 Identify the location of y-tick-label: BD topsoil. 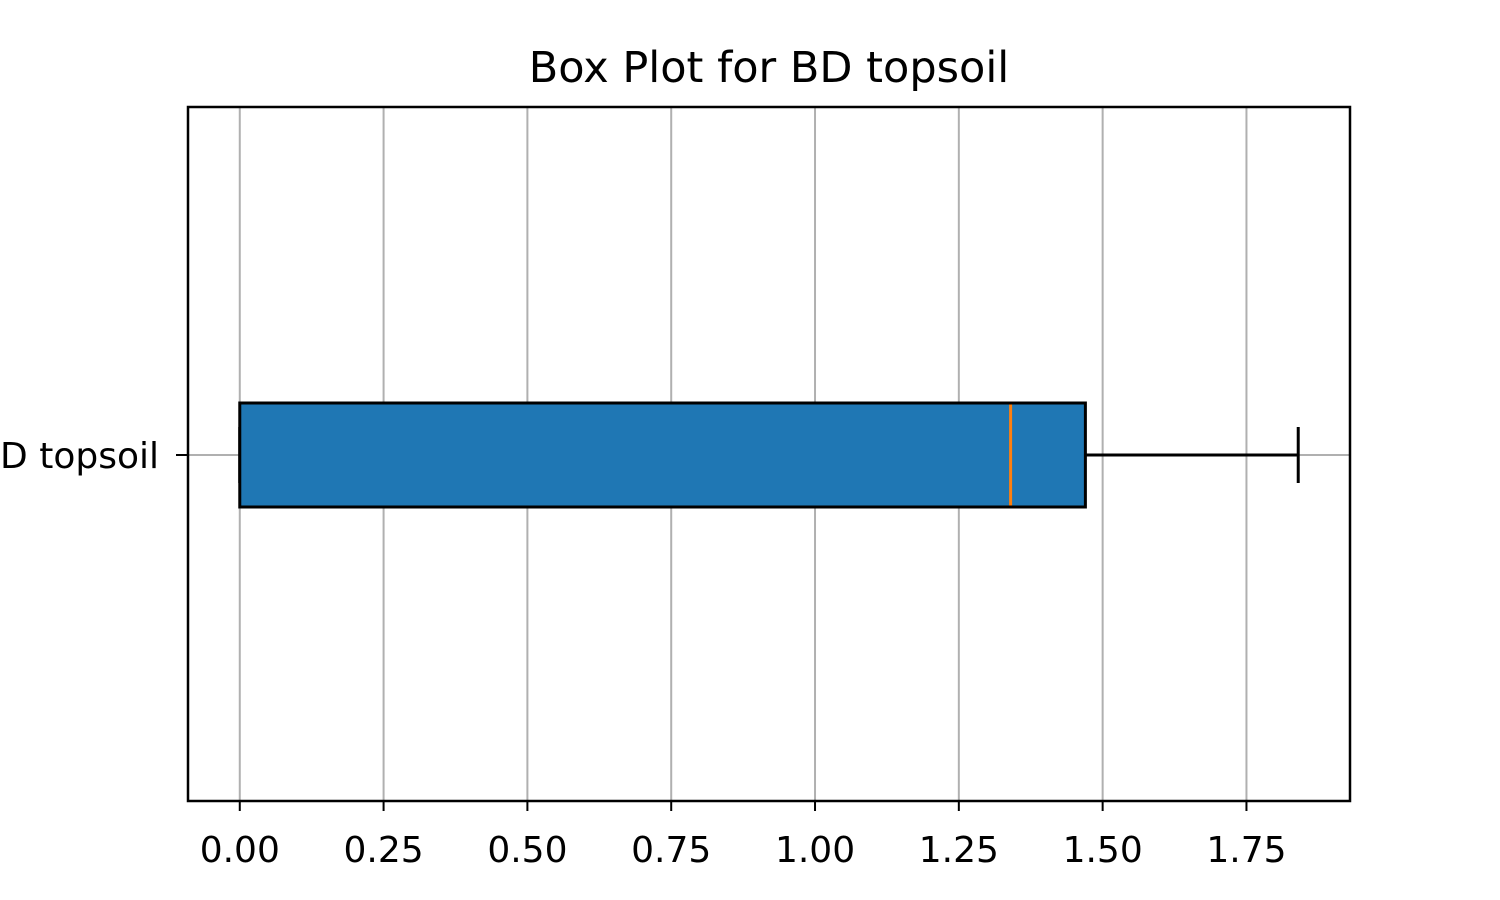
(79, 456).